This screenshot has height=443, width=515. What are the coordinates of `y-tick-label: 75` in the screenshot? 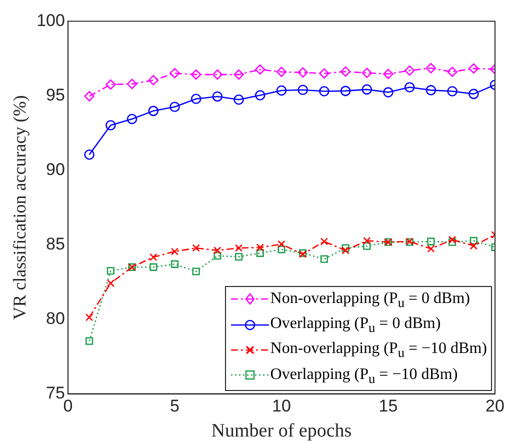 It's located at (55, 392).